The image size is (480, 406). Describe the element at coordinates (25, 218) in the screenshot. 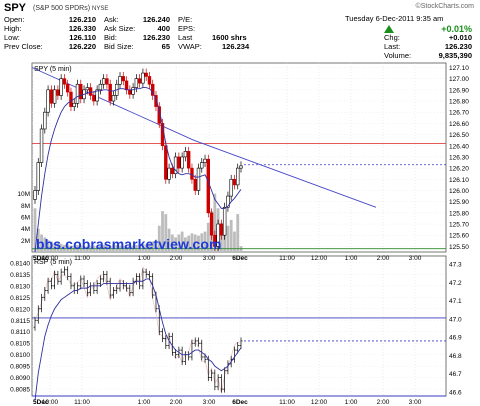

I see `volume-tick-label: 6M` at that location.